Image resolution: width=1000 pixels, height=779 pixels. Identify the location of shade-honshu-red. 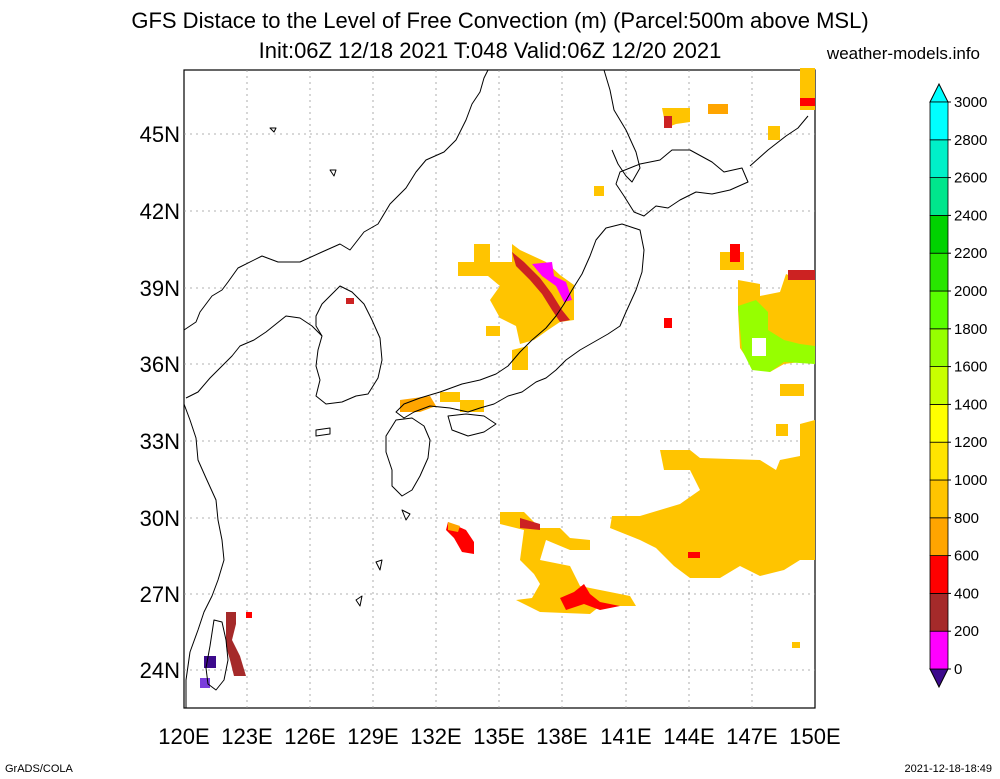
(541, 287).